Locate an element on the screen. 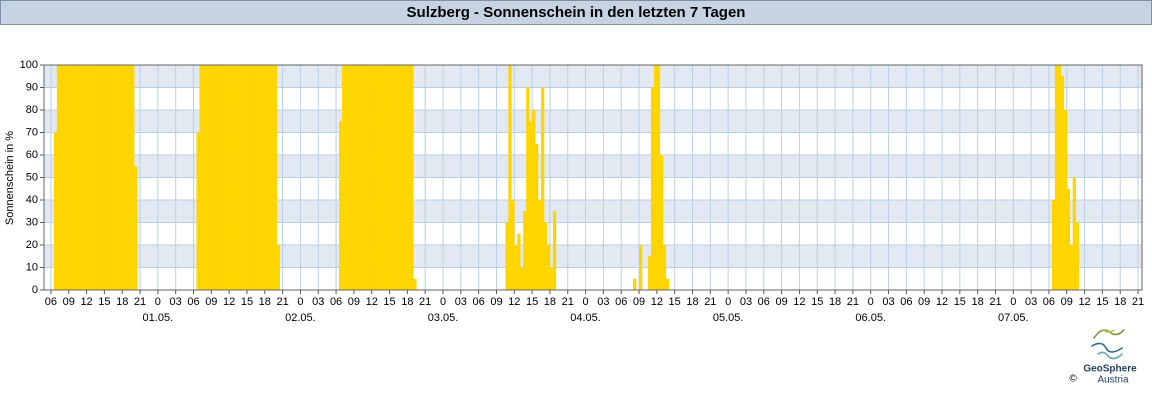 Image resolution: width=1152 pixels, height=405 pixels. y-axis-label: Sonnenschein in % is located at coordinates (10, 178).